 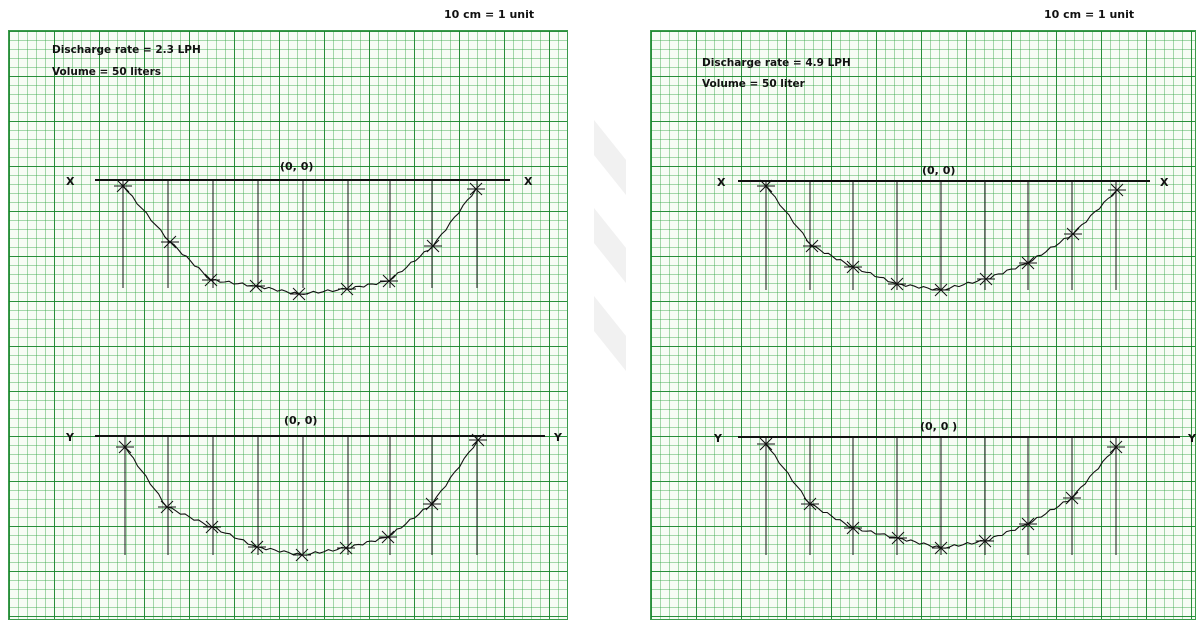 I want to click on profile-right-x: X X (0, 0), so click(x=943, y=230).